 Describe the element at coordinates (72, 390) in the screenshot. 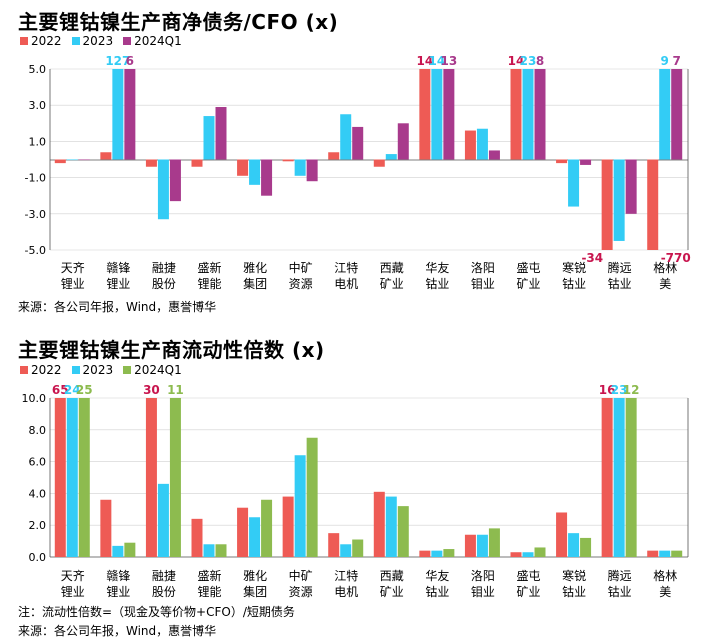

I see `data-label: 24` at that location.